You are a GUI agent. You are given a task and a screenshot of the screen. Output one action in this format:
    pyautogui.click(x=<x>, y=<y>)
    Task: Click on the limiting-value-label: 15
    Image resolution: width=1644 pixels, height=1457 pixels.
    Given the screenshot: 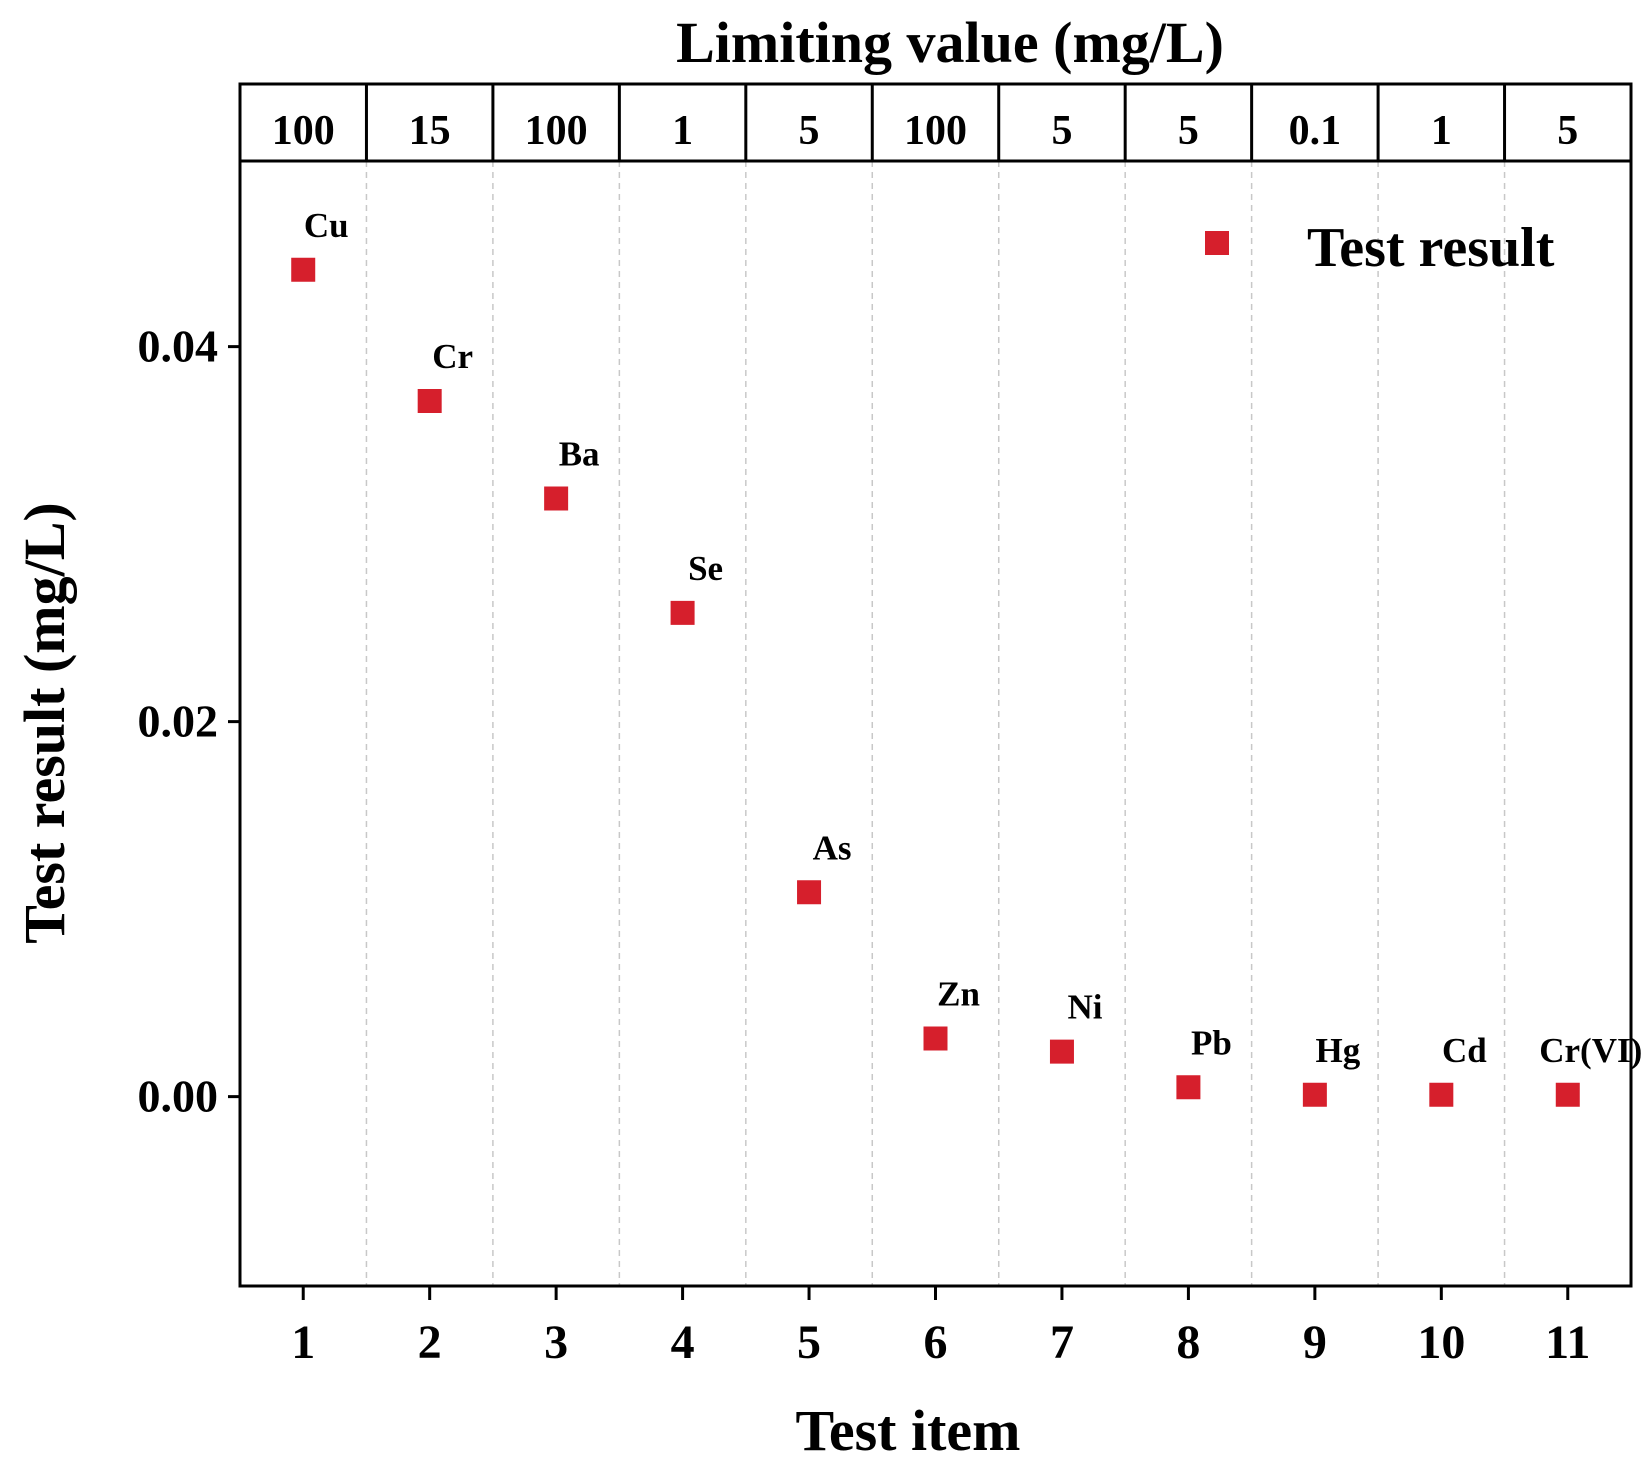 What is the action you would take?
    pyautogui.click(x=430, y=131)
    